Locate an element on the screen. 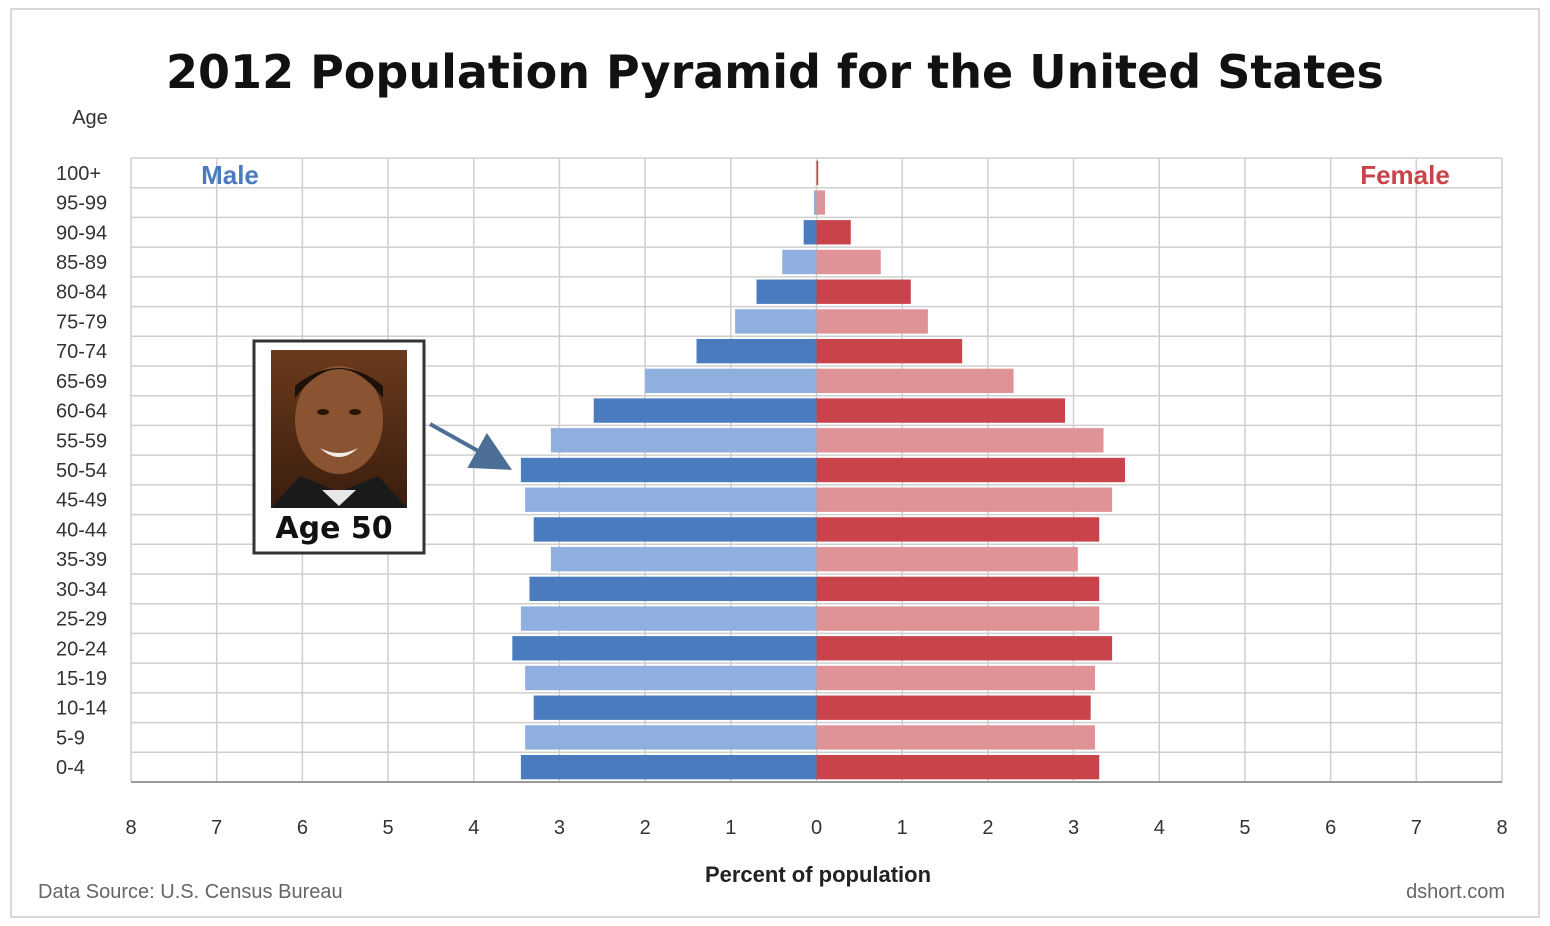 This screenshot has height=926, width=1550. y-tick-label: 50-54 is located at coordinates (81, 471).